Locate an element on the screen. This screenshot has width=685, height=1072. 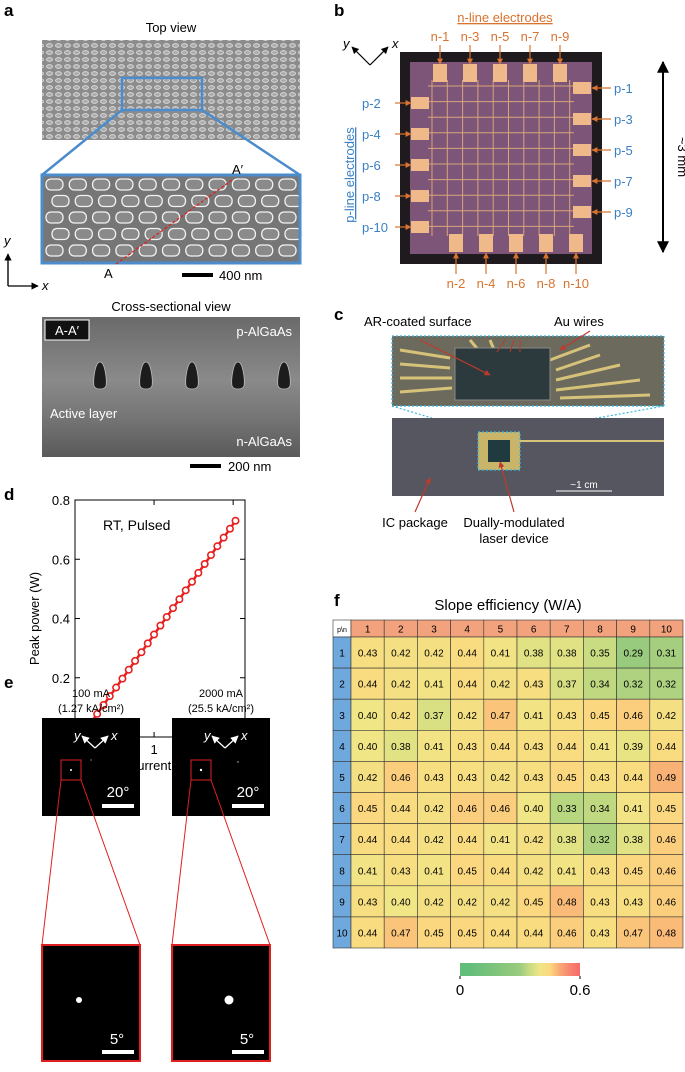
label-box is located at coordinates (67, 330).